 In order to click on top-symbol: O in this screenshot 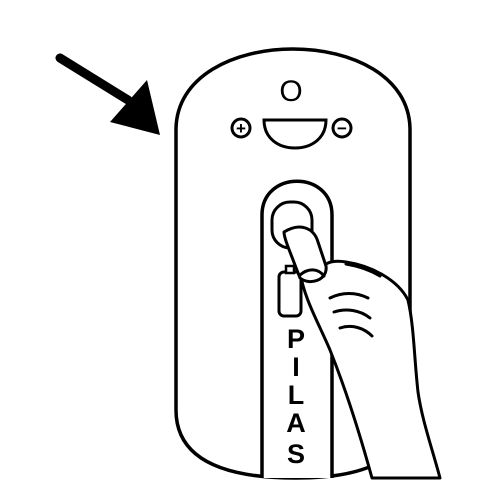, I will do `click(290, 91)`.